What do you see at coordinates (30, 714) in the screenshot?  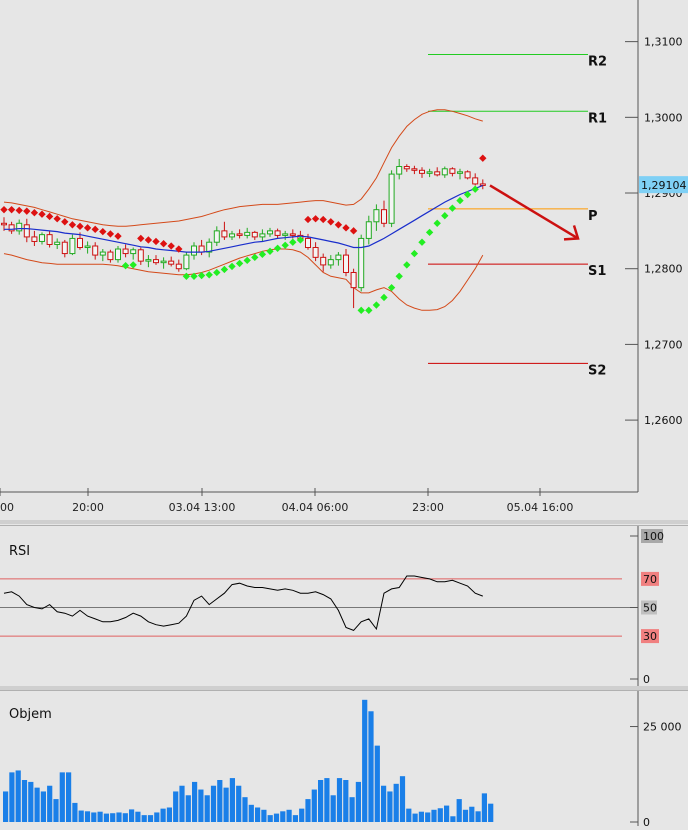 I see `volume-title: Objem` at bounding box center [30, 714].